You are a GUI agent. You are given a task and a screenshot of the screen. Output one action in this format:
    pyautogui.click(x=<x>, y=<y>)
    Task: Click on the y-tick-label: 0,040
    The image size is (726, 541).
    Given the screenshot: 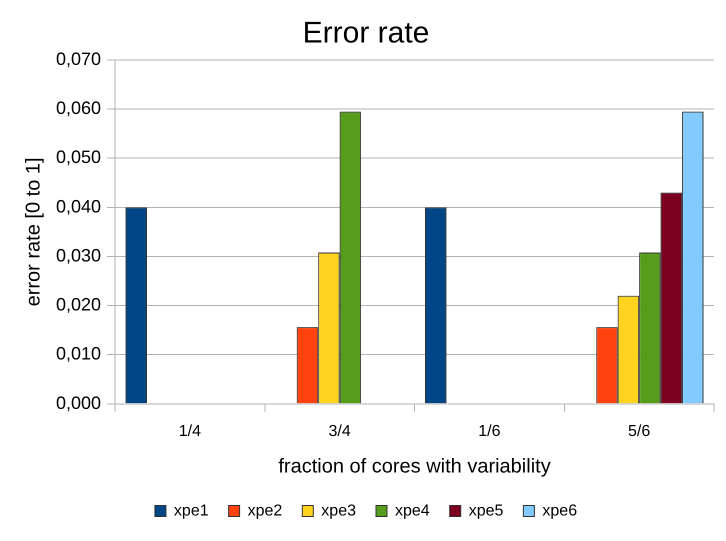 What is the action you would take?
    pyautogui.click(x=79, y=206)
    